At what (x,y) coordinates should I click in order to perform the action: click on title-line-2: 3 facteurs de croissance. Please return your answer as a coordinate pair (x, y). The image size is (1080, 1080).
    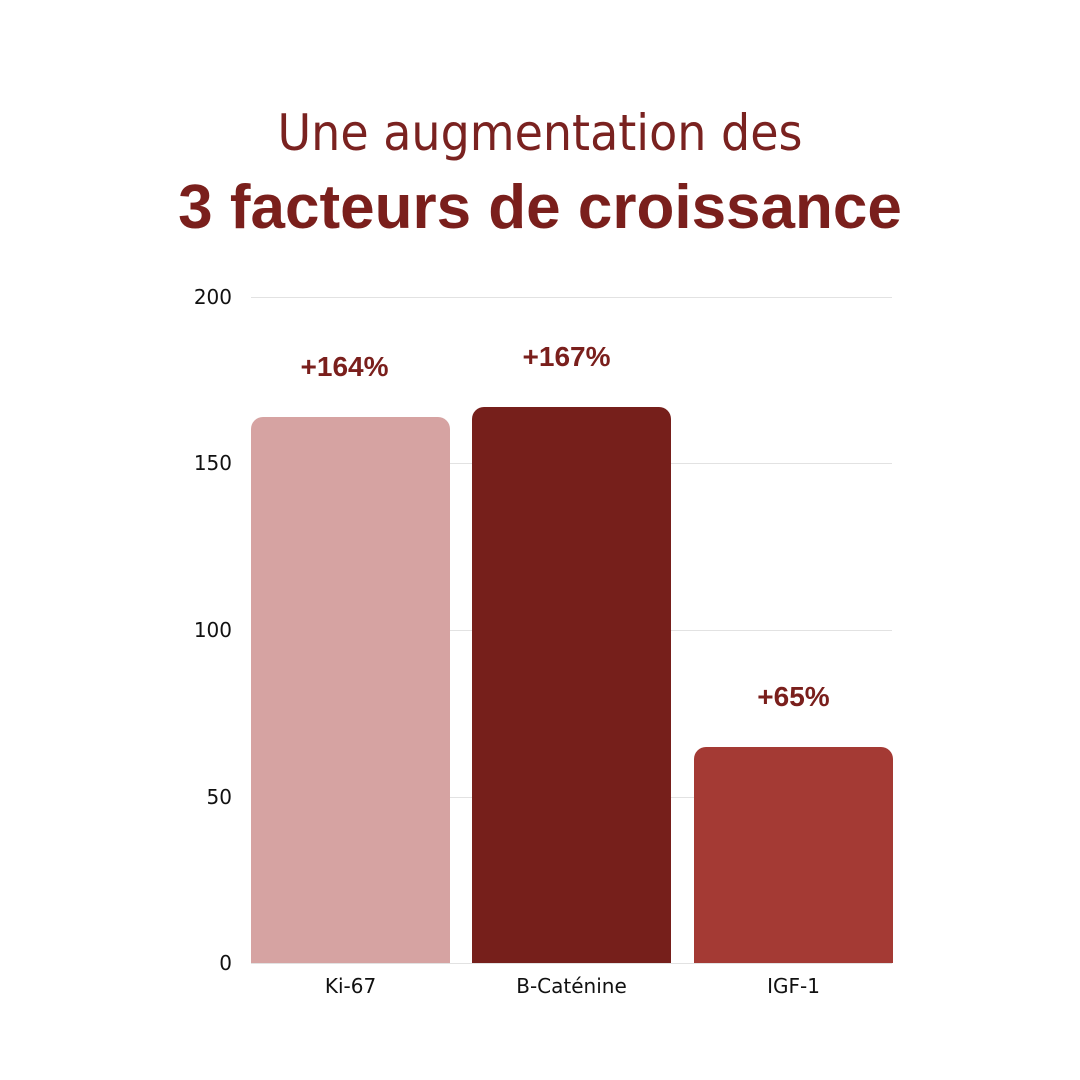
    Looking at the image, I should click on (540, 207).